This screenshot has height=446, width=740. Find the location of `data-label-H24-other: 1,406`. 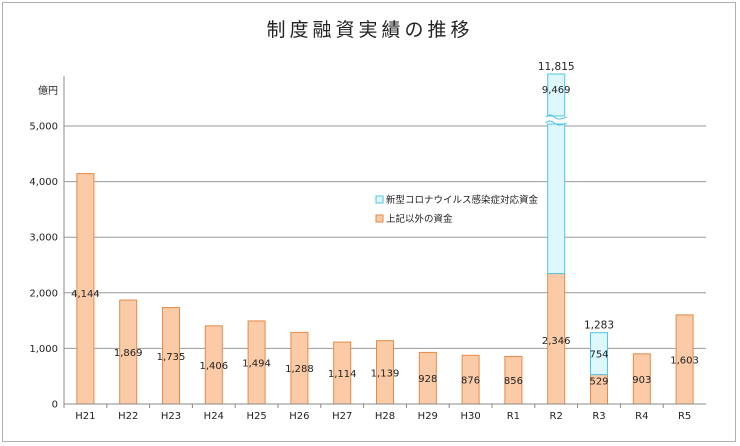

data-label-H24-other: 1,406 is located at coordinates (213, 366).